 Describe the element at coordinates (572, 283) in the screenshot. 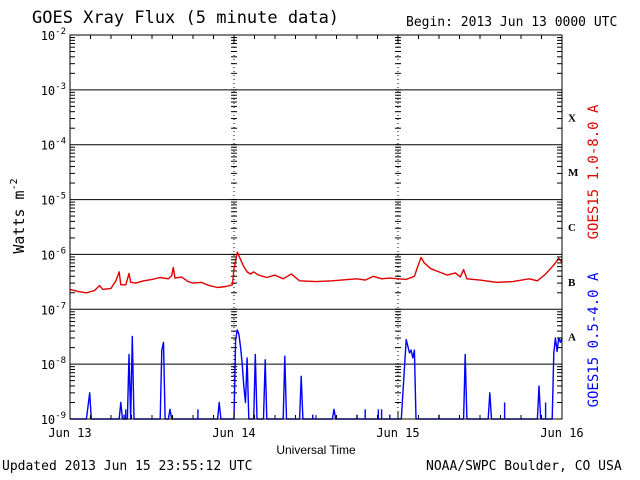

I see `flare-class-label: B` at that location.